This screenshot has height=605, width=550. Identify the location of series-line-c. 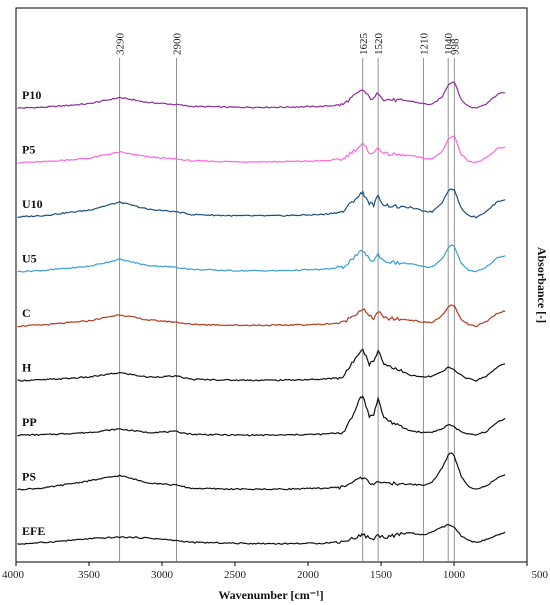
(261, 316).